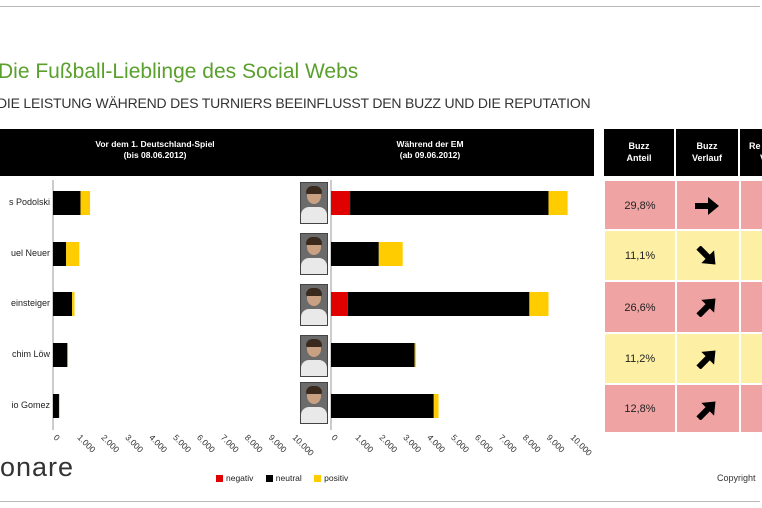 Image resolution: width=762 pixels, height=508 pixels. I want to click on player-name: s Podolski, so click(29, 202).